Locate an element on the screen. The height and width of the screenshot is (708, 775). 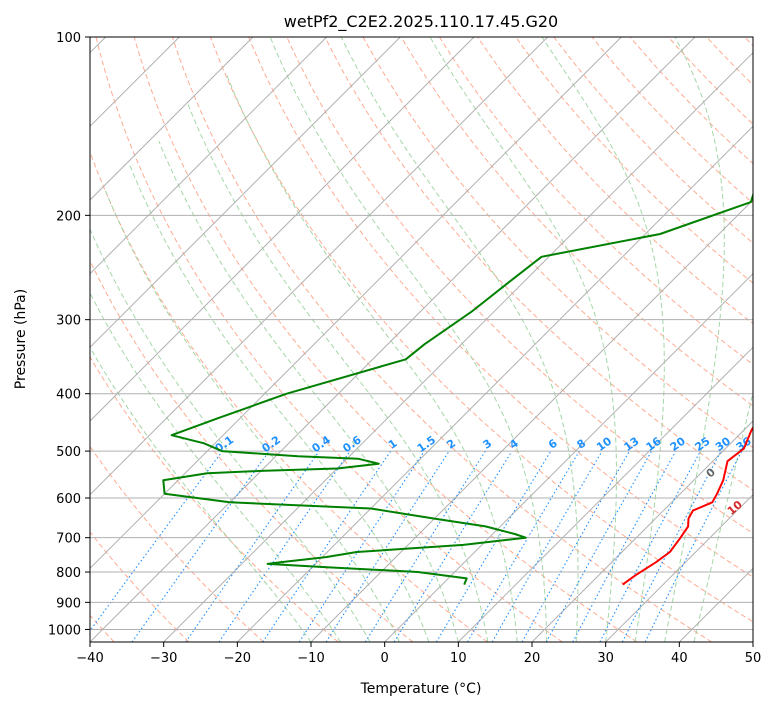
y-tick-label: 100 is located at coordinates (68, 38).